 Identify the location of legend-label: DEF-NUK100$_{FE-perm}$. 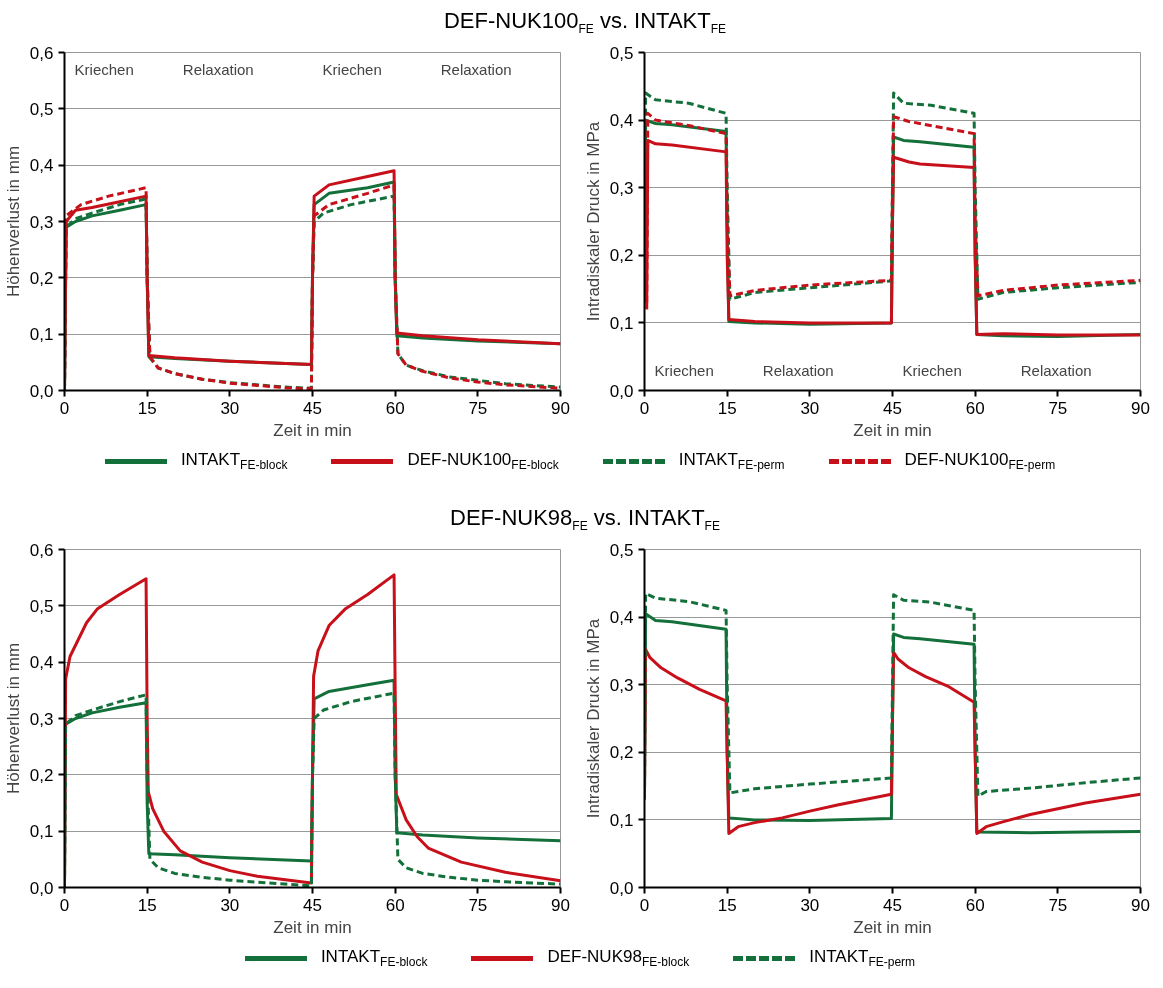
(980, 462).